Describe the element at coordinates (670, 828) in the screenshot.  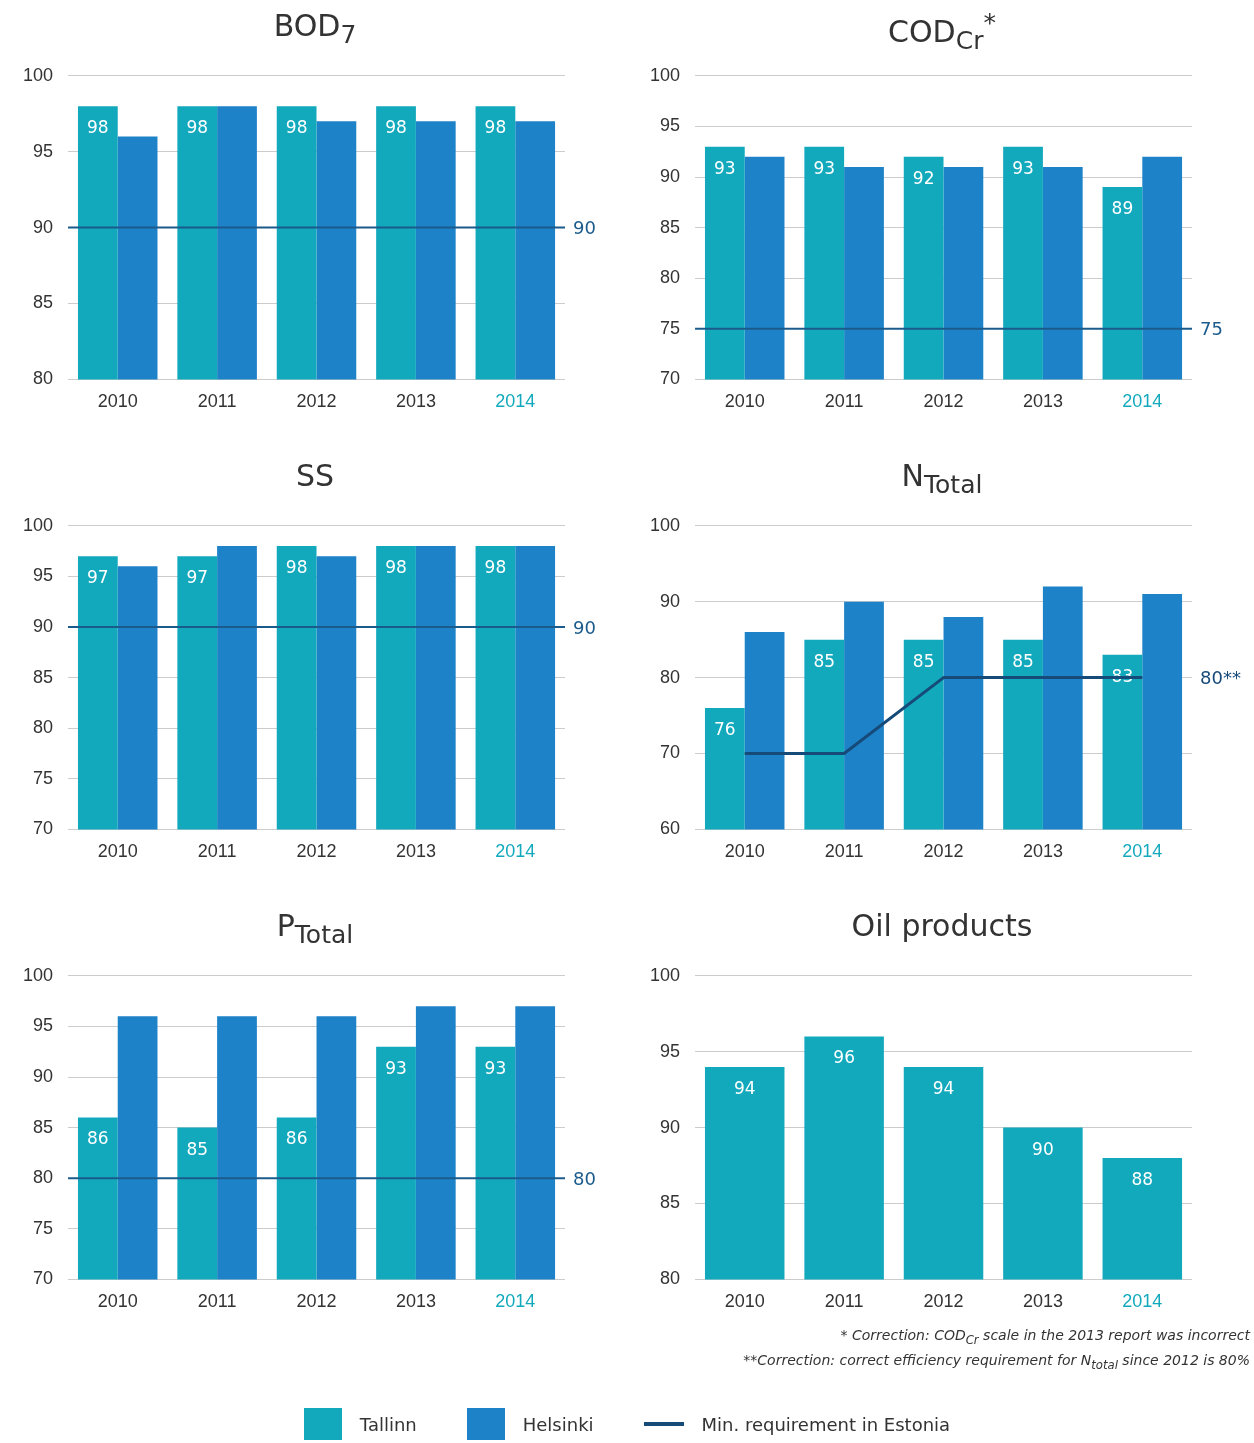
I see `y-tick-label: 60` at that location.